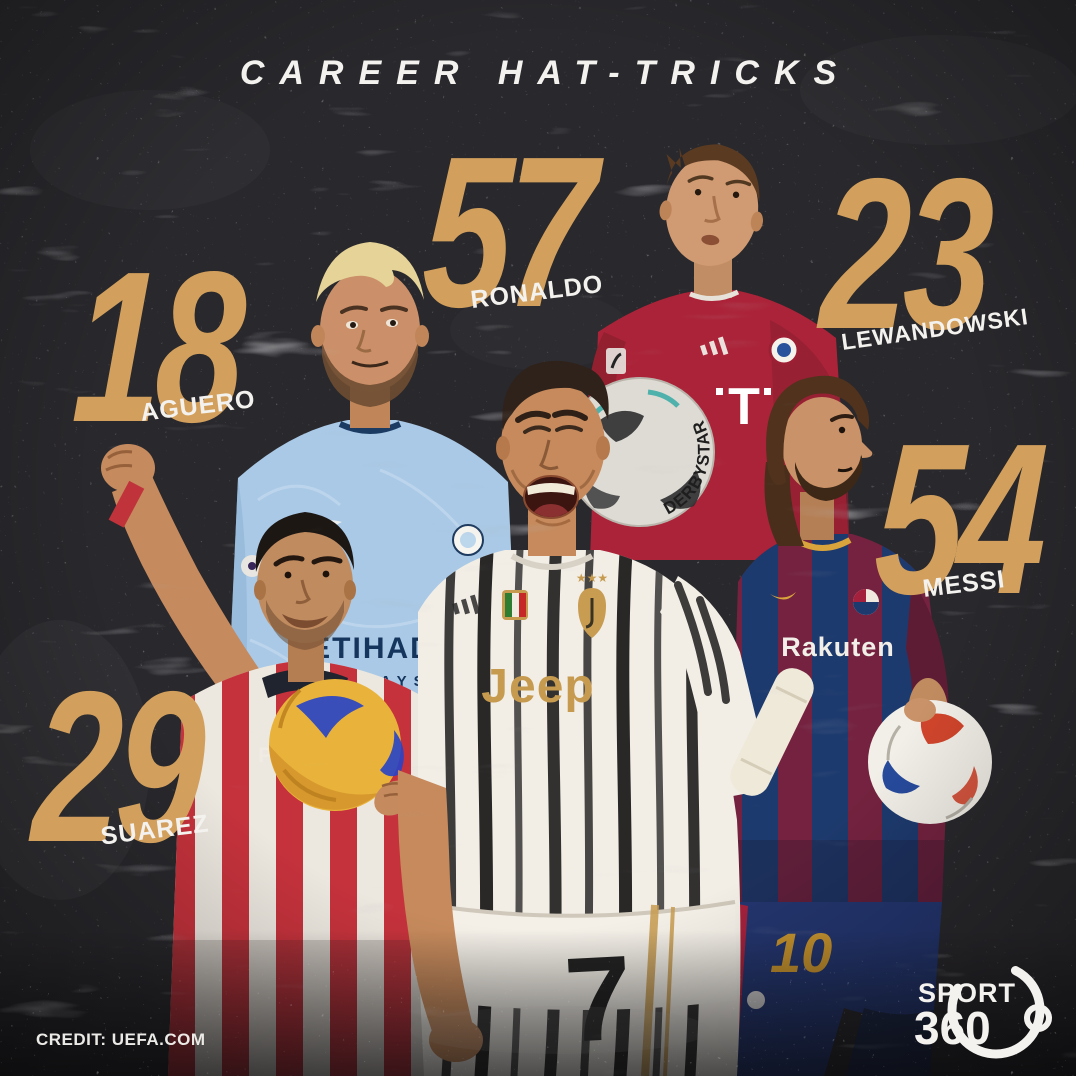 This screenshot has width=1076, height=1076. Describe the element at coordinates (952, 1028) in the screenshot. I see `logo-text-360: 360` at that location.